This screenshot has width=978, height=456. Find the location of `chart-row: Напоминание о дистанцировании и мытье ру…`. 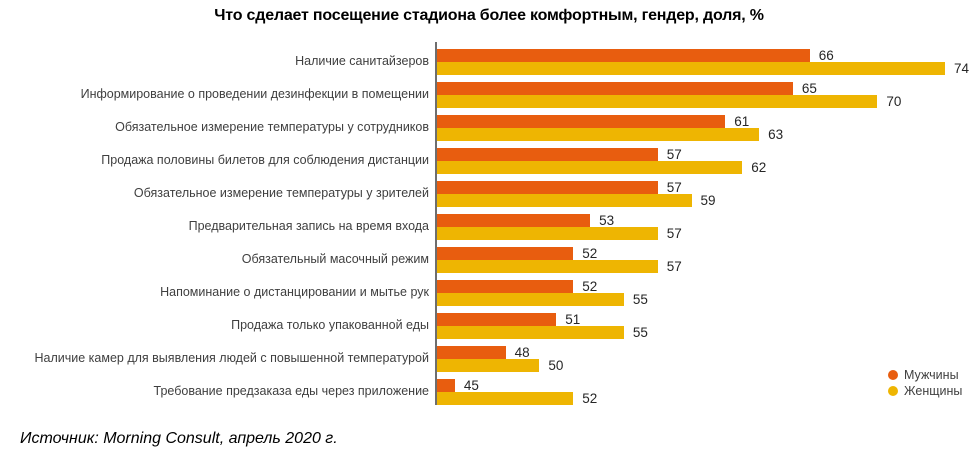

chart-row: Напоминание о дистанцировании и мытье ру… is located at coordinates (489, 292).